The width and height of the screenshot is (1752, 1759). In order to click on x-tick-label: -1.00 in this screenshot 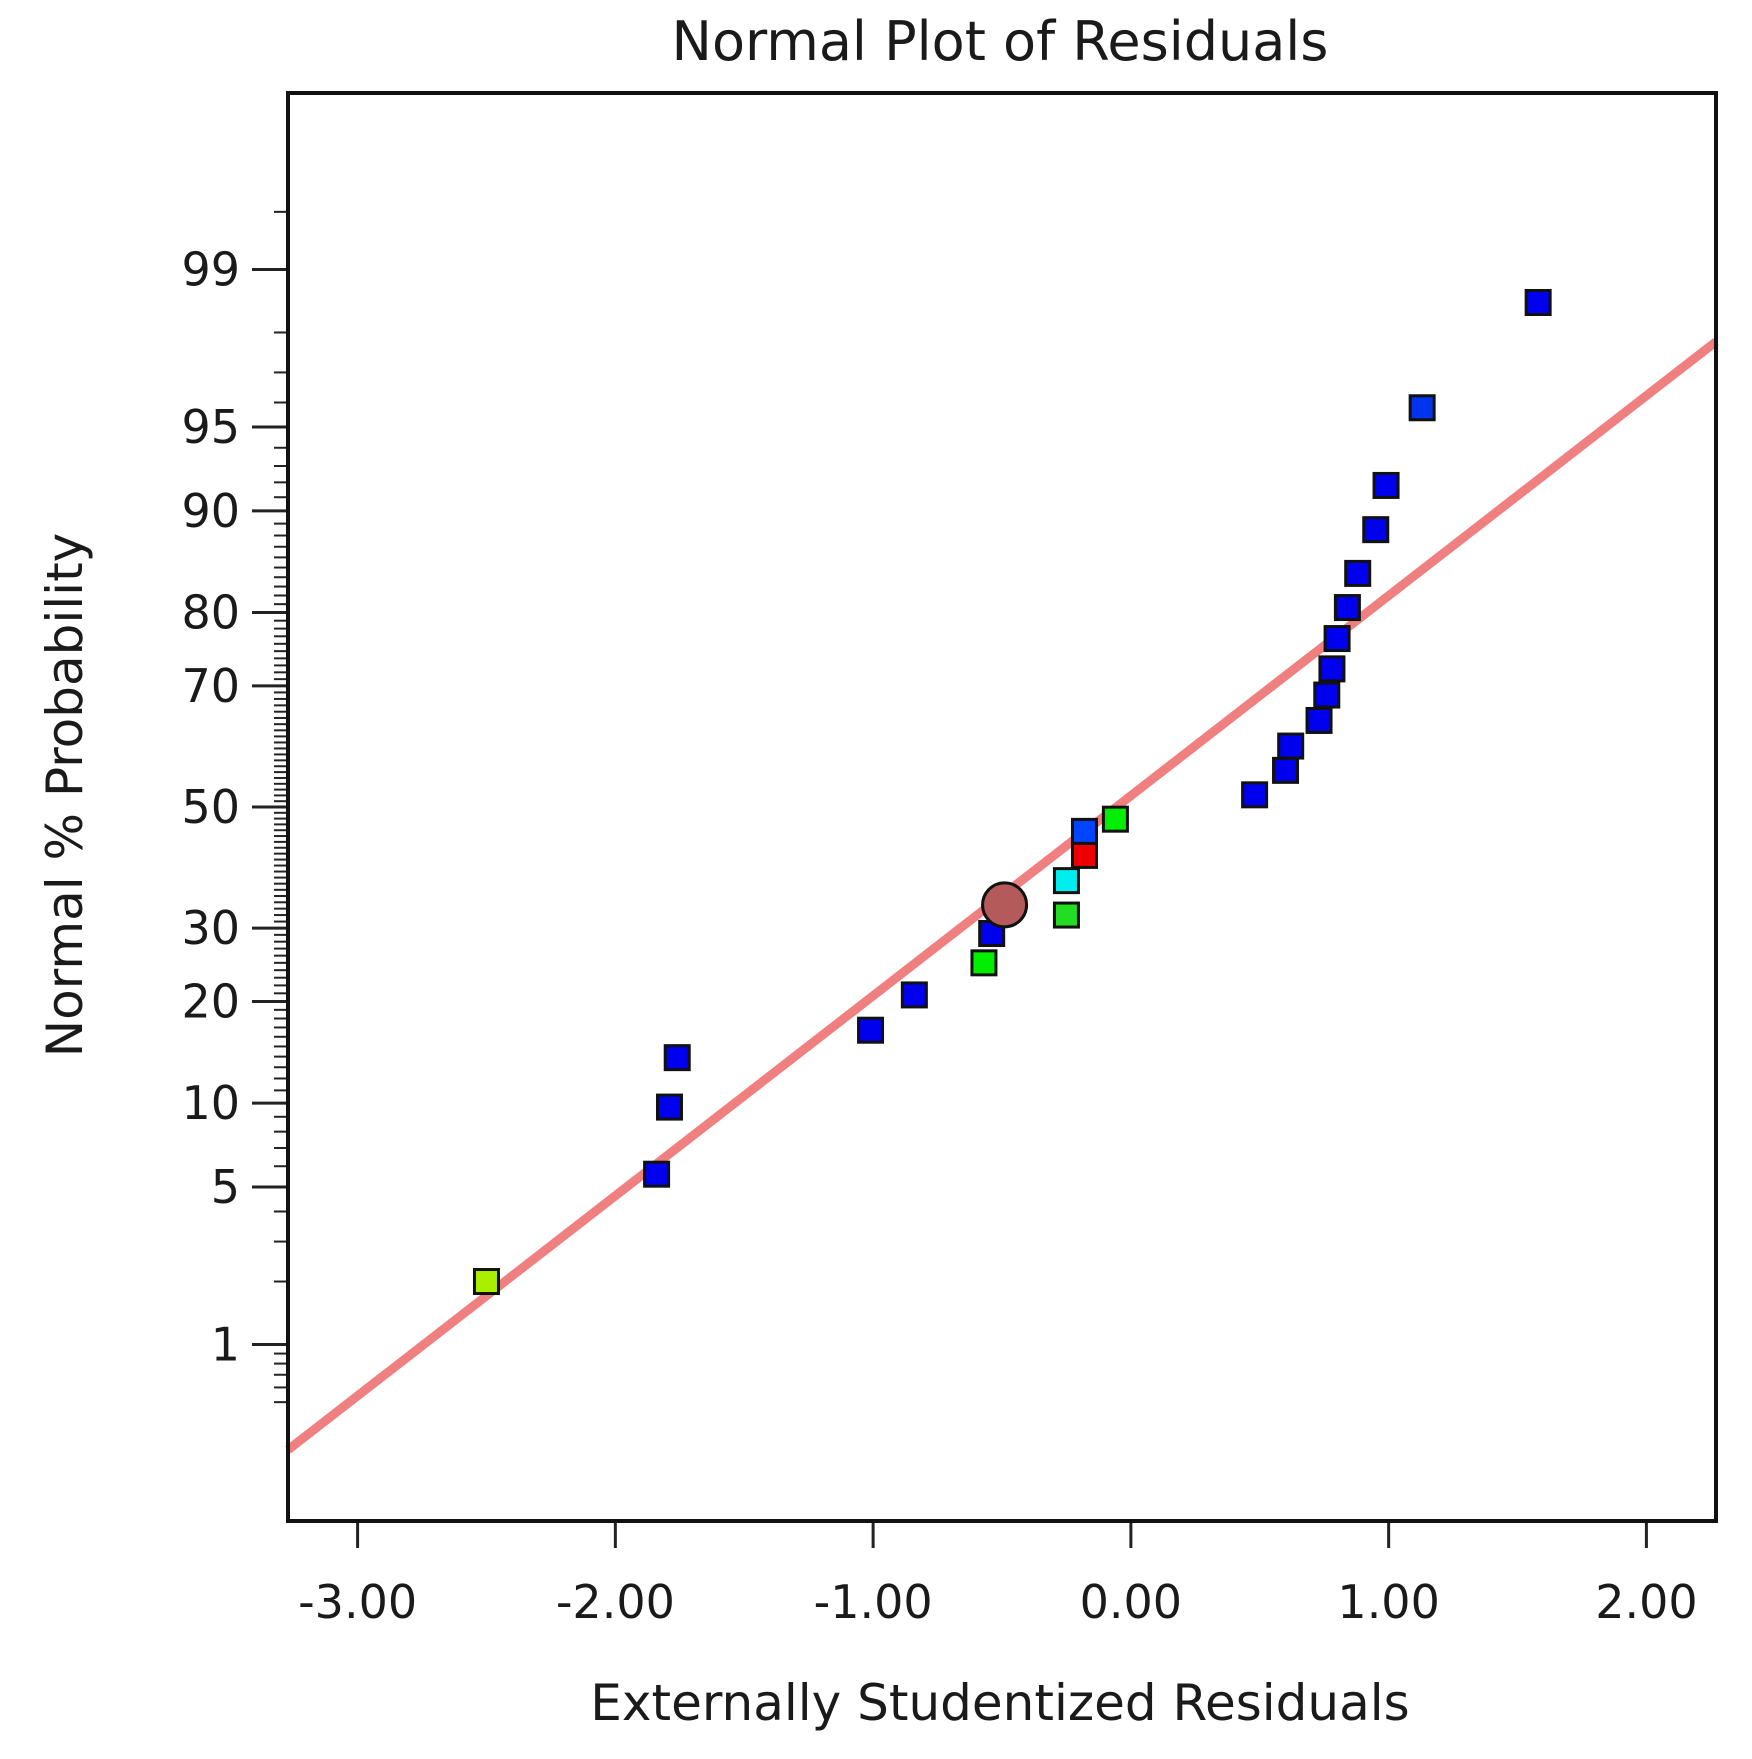, I will do `click(873, 1602)`.